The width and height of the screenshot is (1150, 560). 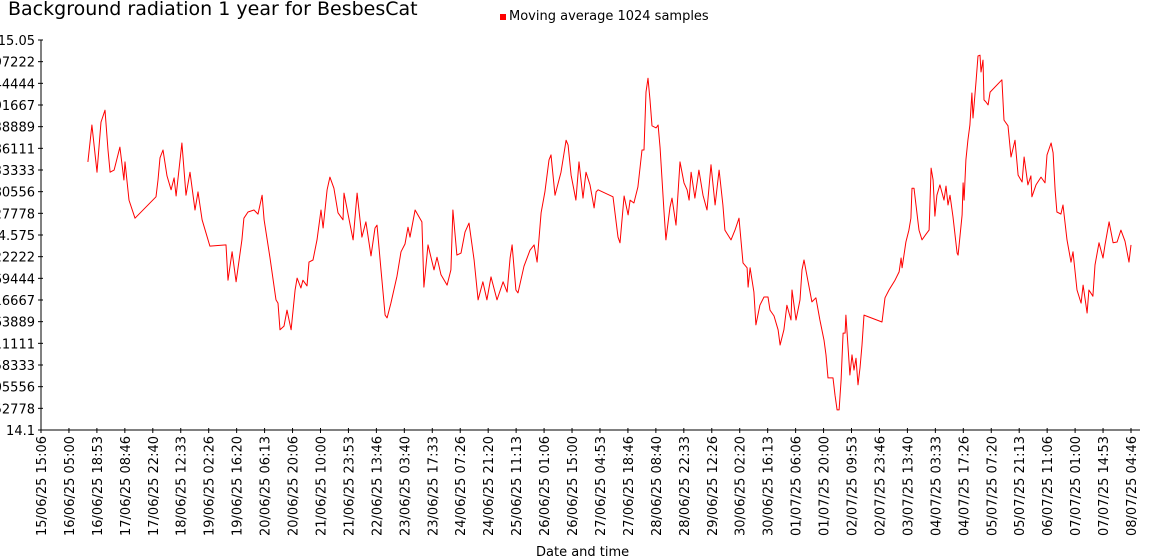 What do you see at coordinates (321, 486) in the screenshot?
I see `x-tick-label: 21/06/25 10:00` at bounding box center [321, 486].